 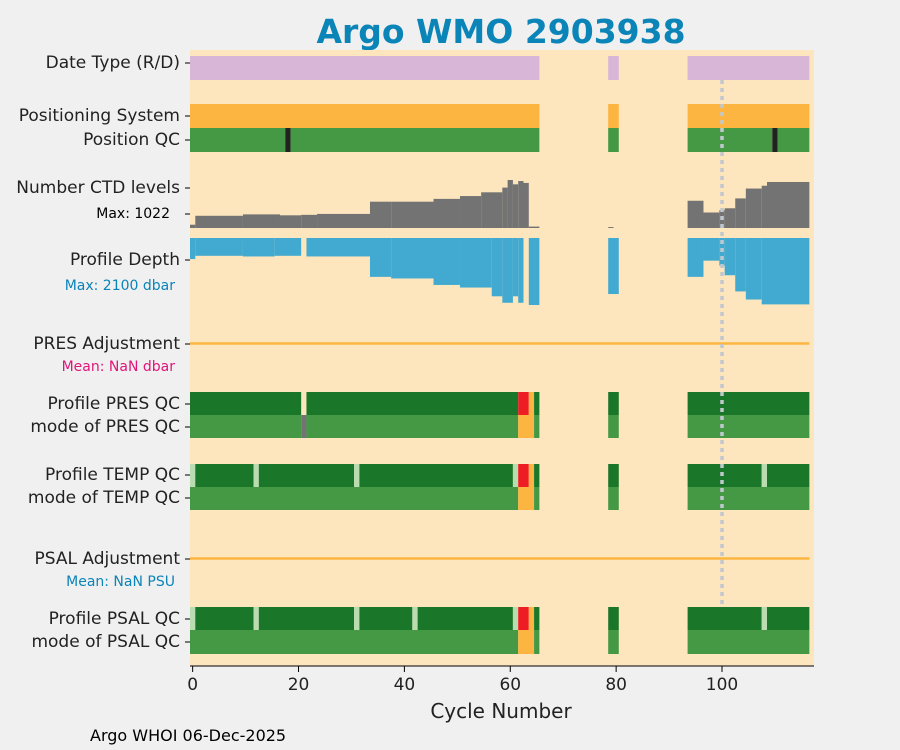 I want to click on pres-mean-annotation: Mean: NaN dbar, so click(x=119, y=367).